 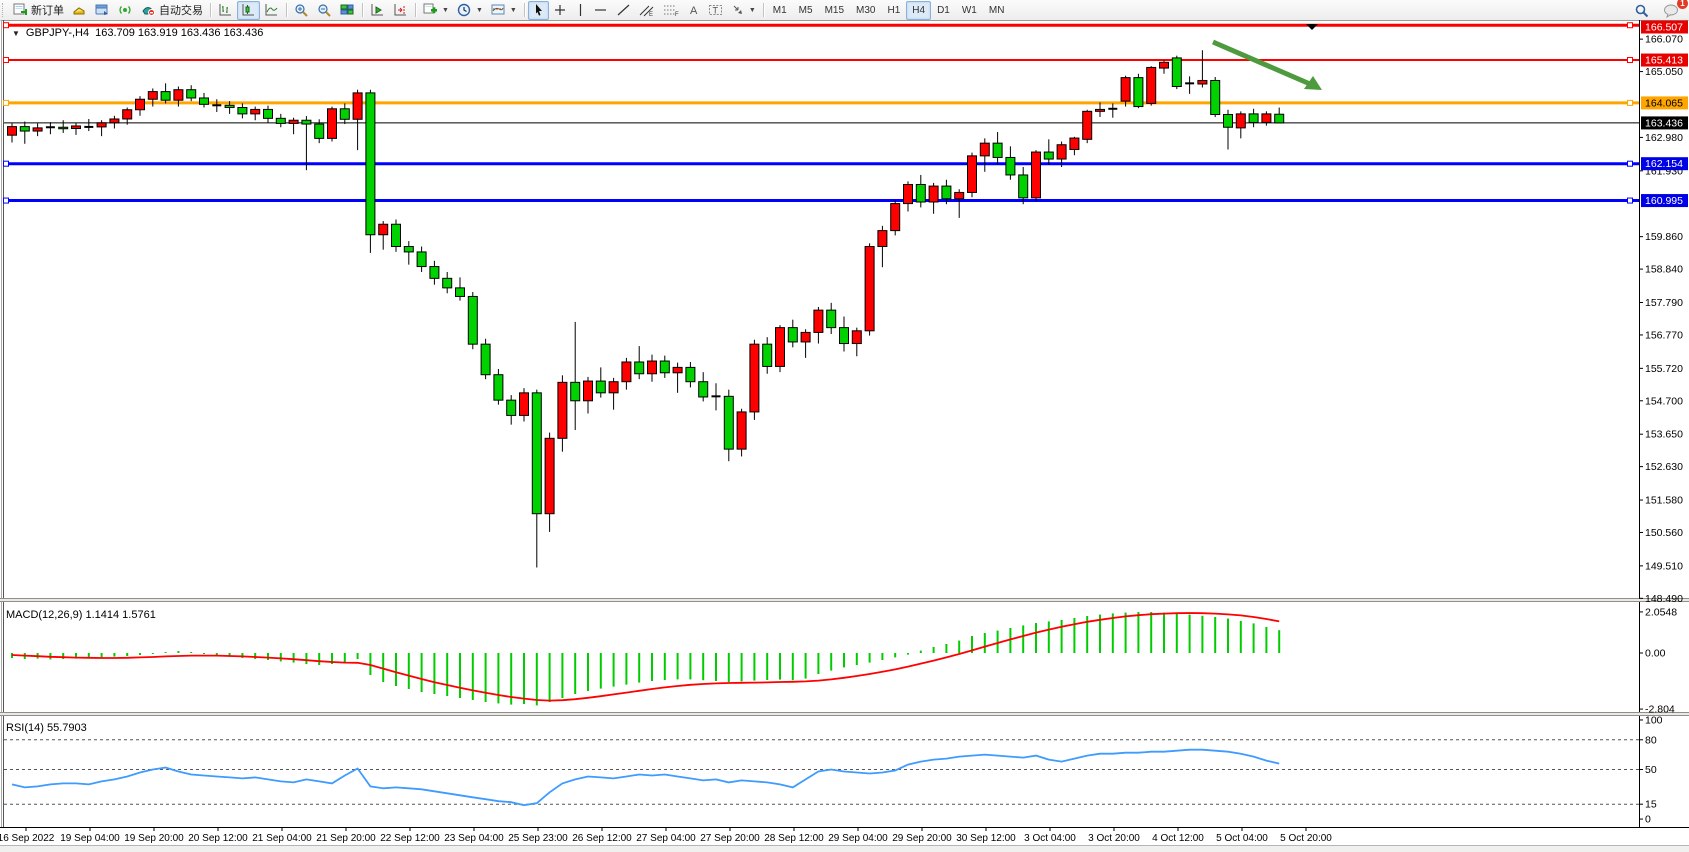 What do you see at coordinates (248, 10) in the screenshot?
I see `candle-chart-button` at bounding box center [248, 10].